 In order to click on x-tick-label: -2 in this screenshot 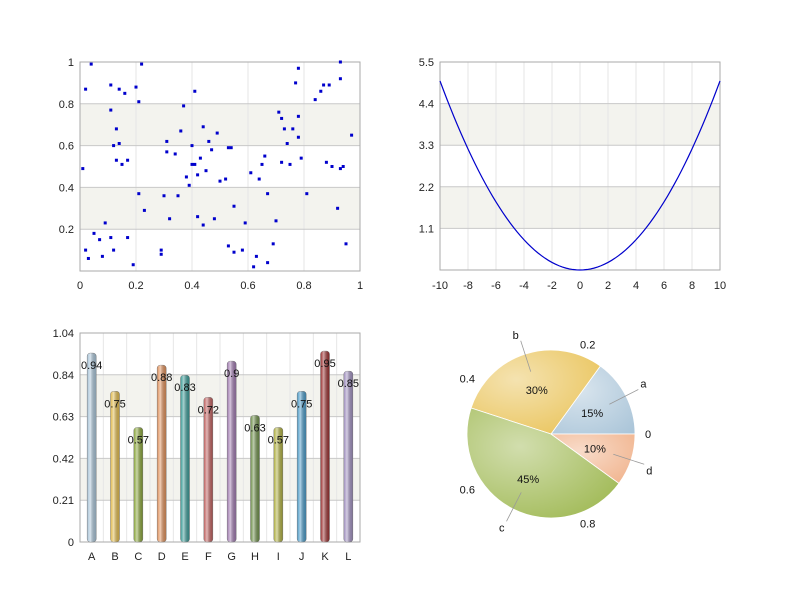, I will do `click(552, 286)`.